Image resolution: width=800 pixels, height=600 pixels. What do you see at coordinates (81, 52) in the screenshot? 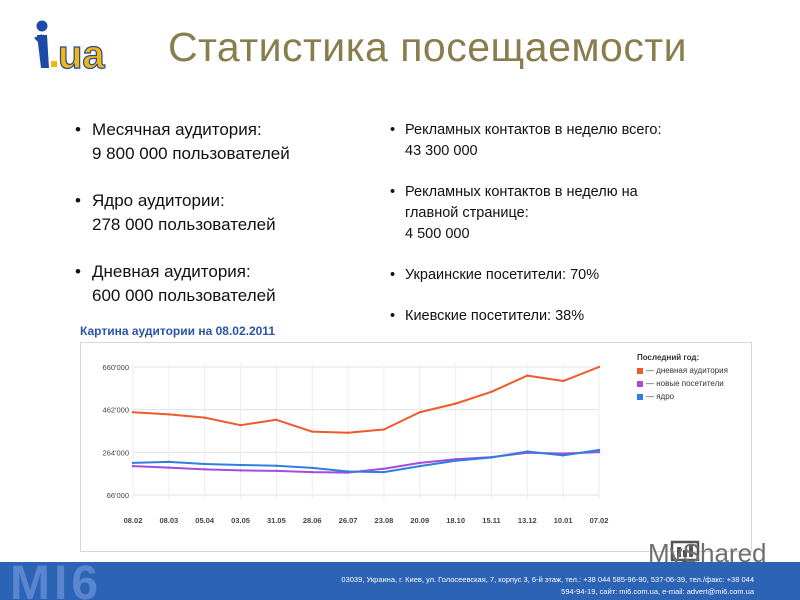
I see `svg-text: ua` at bounding box center [81, 52].